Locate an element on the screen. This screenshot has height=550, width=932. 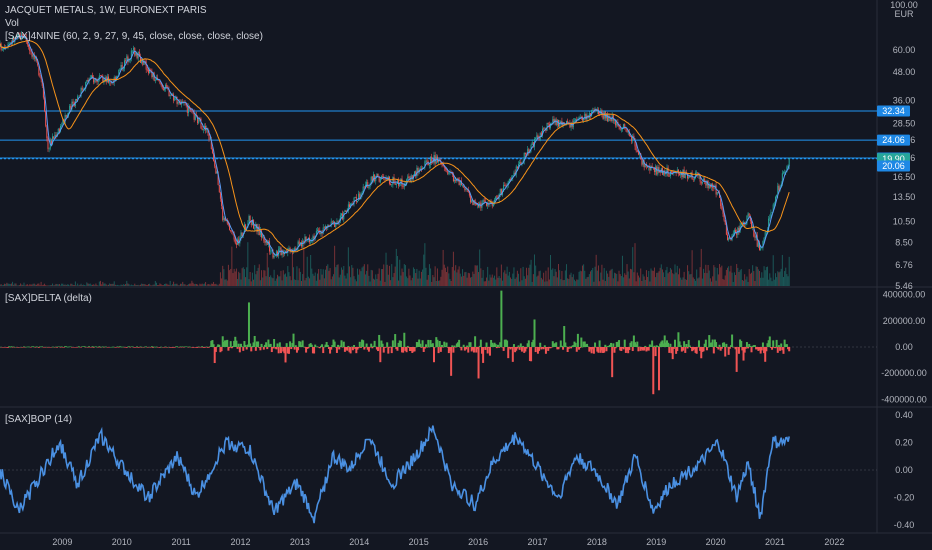
bop-tick: 0.00 is located at coordinates (904, 470).